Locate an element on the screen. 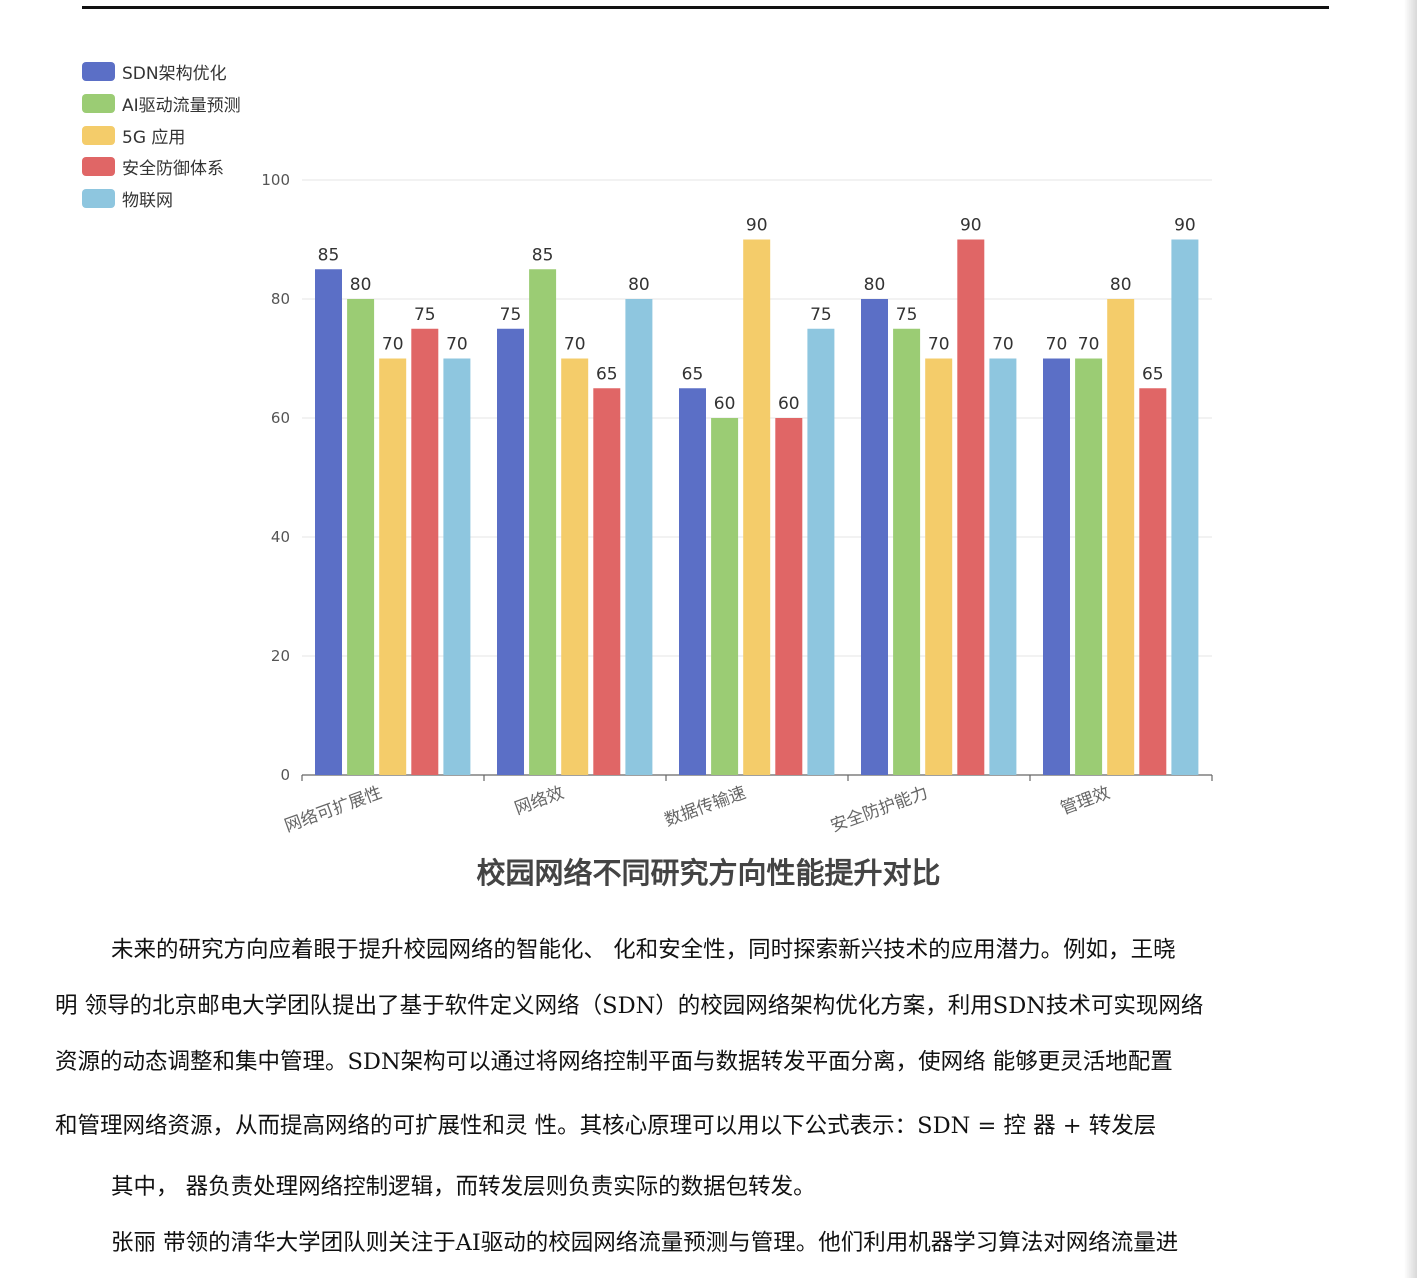 The height and width of the screenshot is (1278, 1417). legend-label: AI驱动流量预测 is located at coordinates (181, 106).